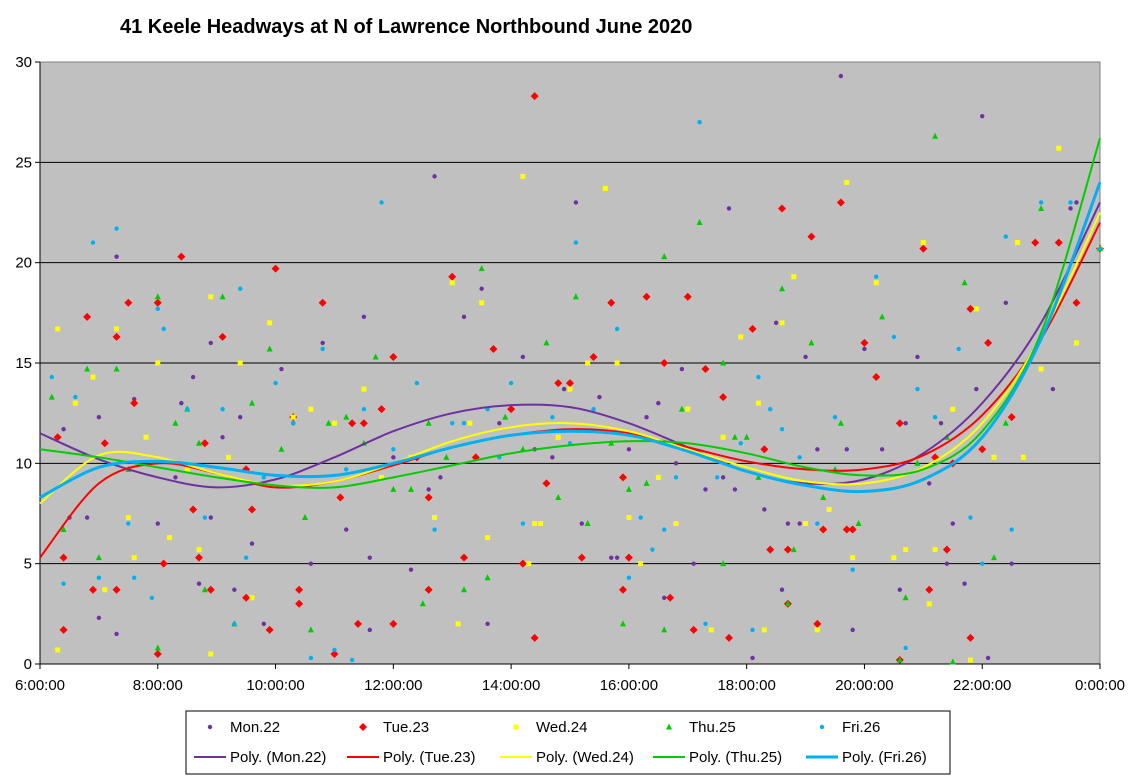  I want to click on legend-label: Poly. (Wed.24), so click(585, 757).